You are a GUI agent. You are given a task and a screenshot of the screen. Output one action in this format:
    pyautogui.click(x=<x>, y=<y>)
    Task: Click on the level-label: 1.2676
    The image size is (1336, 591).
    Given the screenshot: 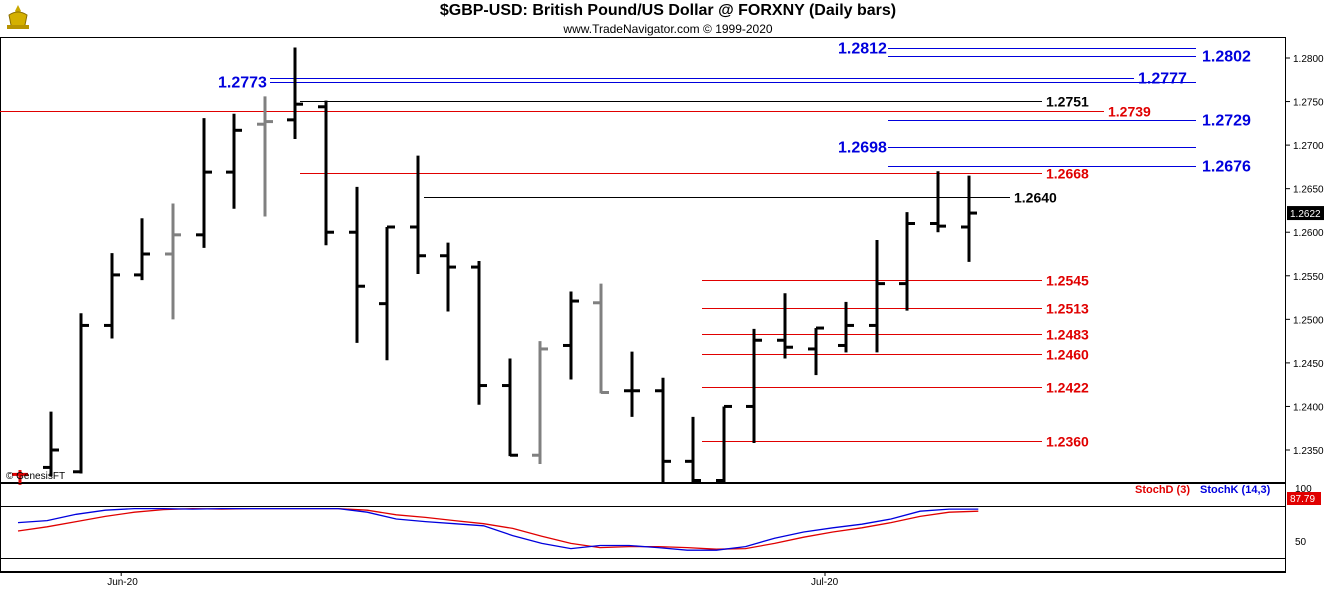 What is the action you would take?
    pyautogui.click(x=1226, y=167)
    